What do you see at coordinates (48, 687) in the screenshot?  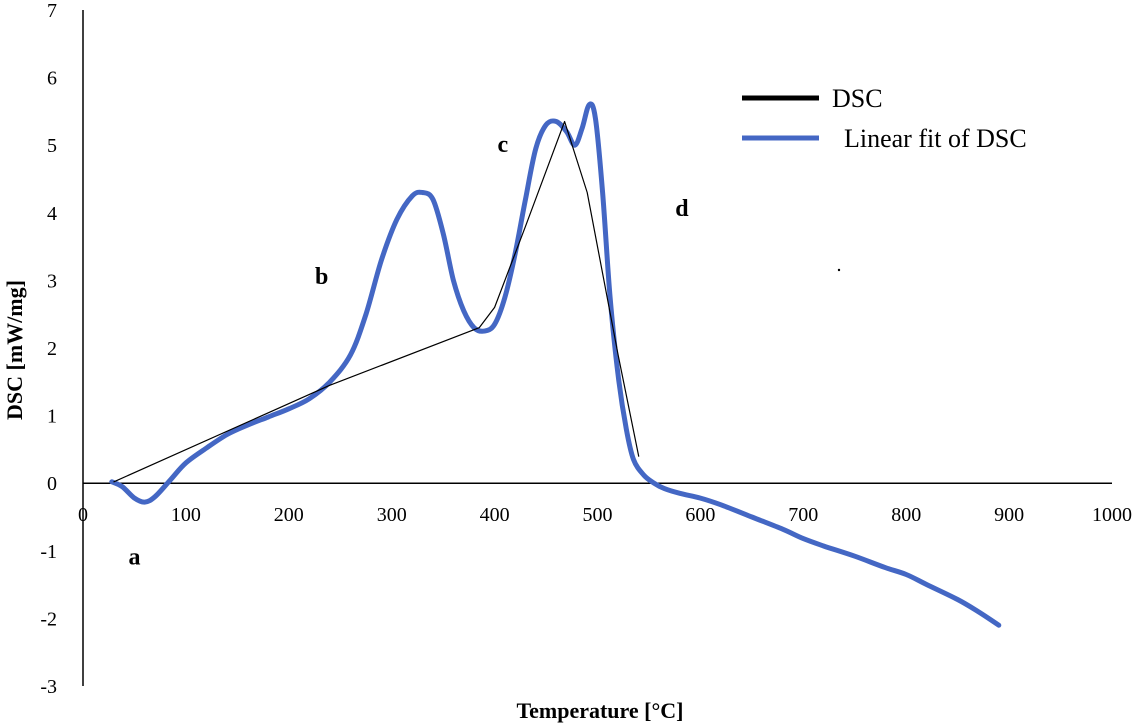 I see `y-tick-label: -3` at bounding box center [48, 687].